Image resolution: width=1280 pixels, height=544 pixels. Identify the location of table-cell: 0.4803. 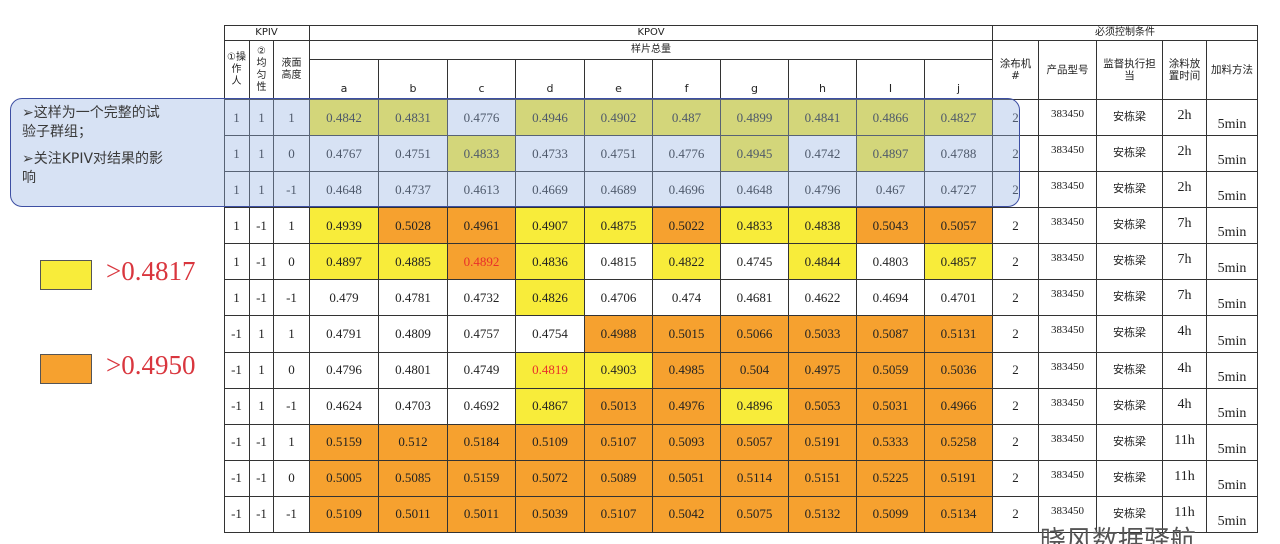
(891, 262).